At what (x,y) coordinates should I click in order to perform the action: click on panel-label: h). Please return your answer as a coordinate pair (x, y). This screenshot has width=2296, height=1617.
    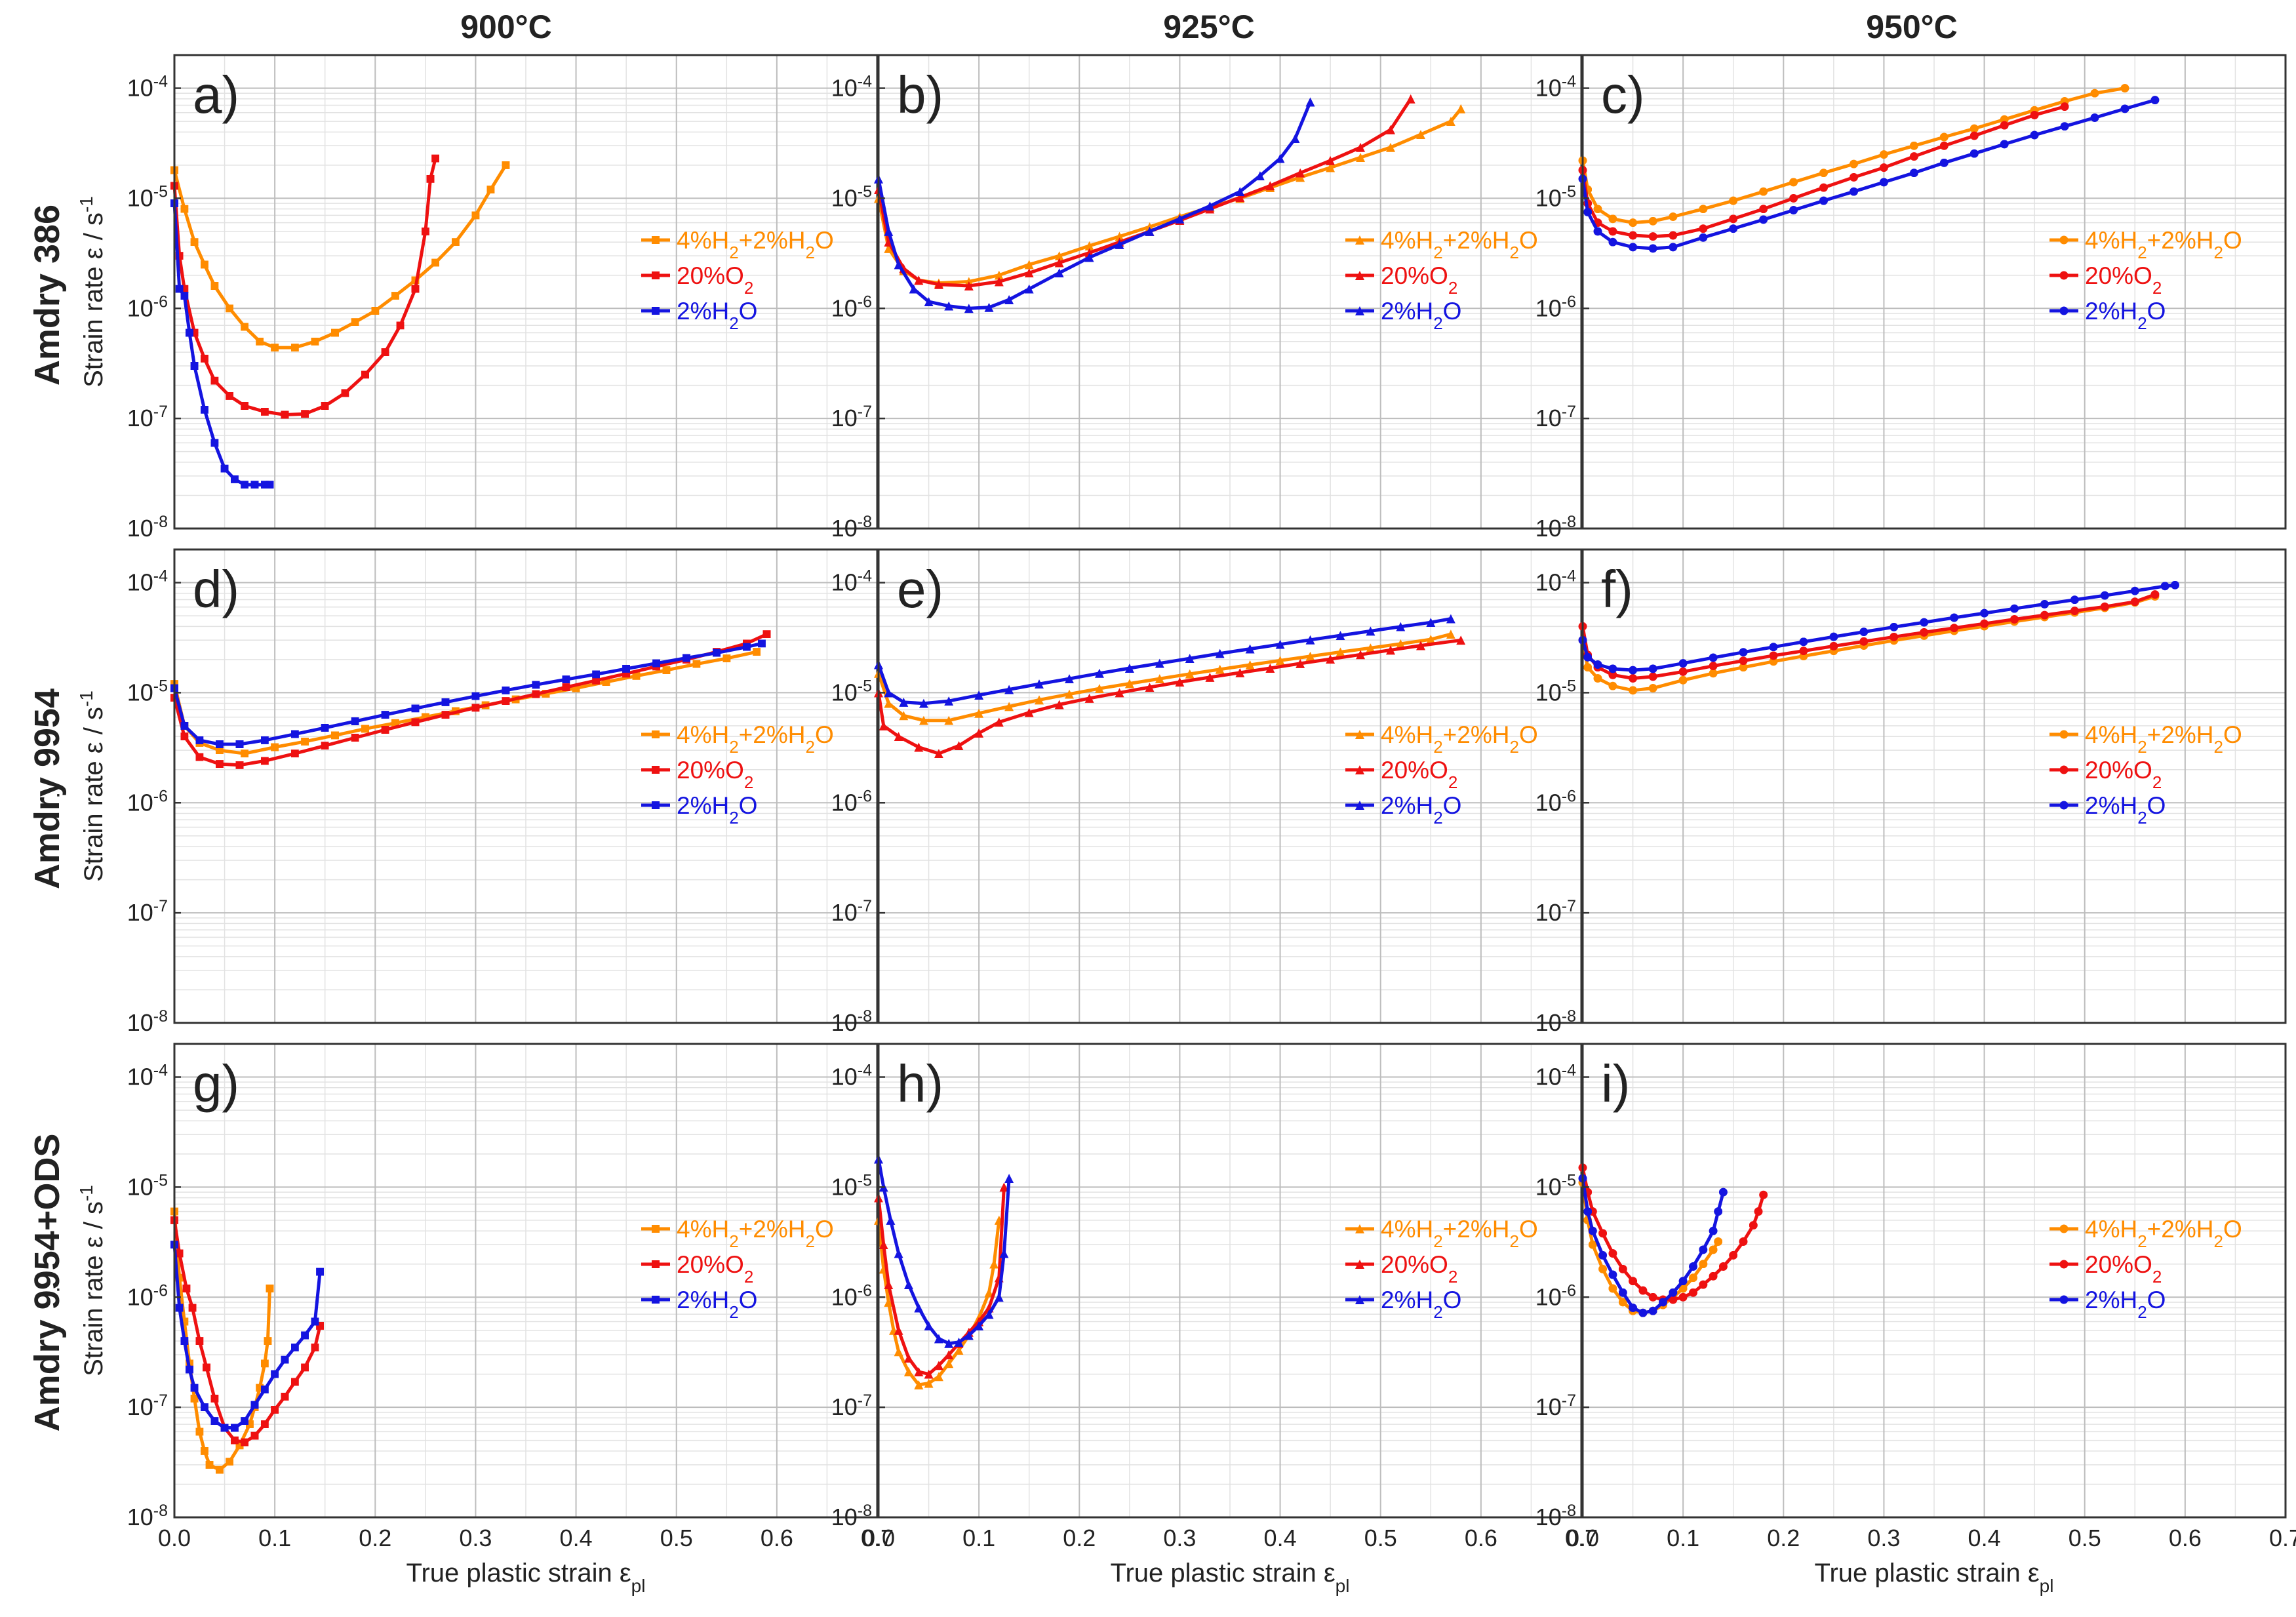
    Looking at the image, I should click on (920, 1083).